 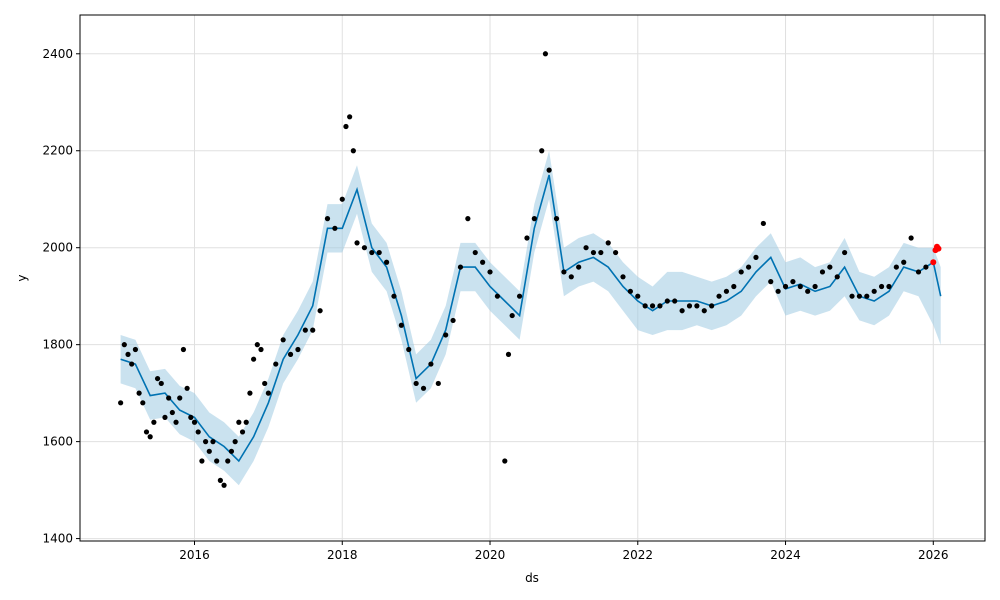 I want to click on y-tick-label: 2400, so click(x=57, y=54).